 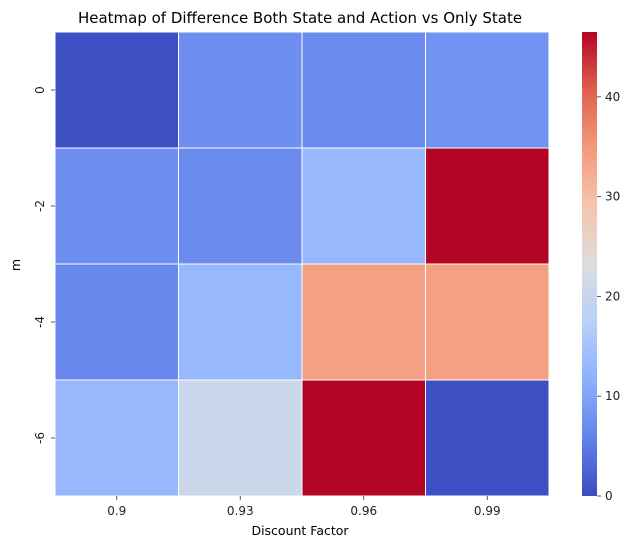 What do you see at coordinates (40, 90) in the screenshot?
I see `y-tick-label: 0` at bounding box center [40, 90].